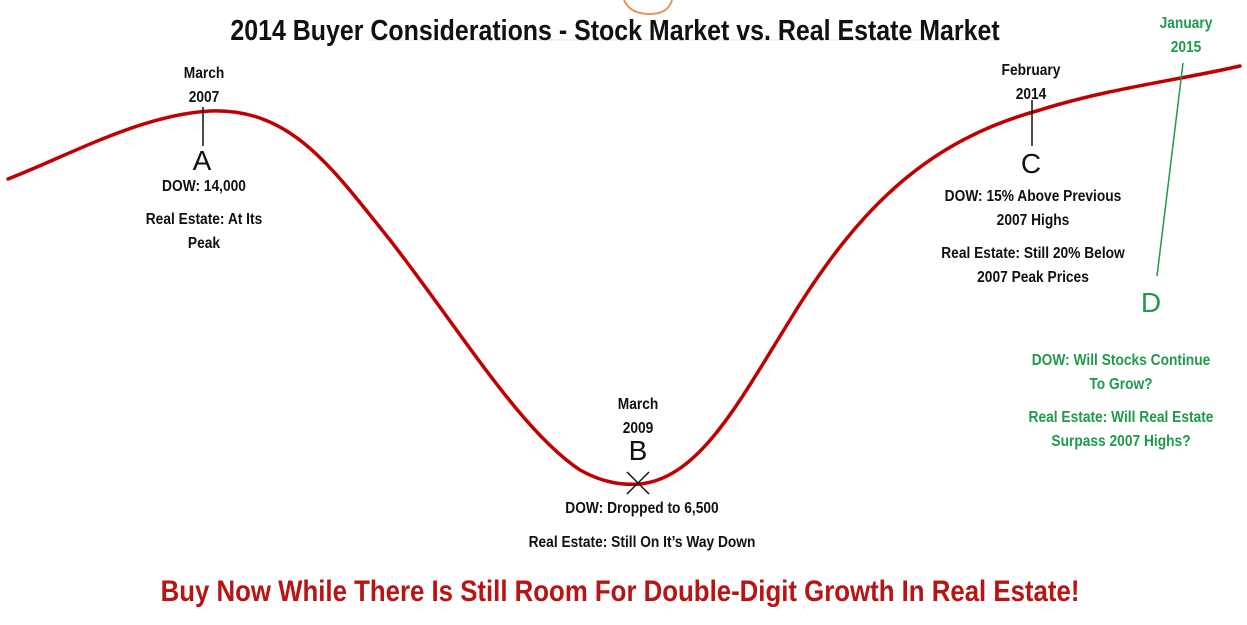  Describe the element at coordinates (642, 542) in the screenshot. I see `point-b-real-estate: Real Estate: Still On It’s Way Down` at that location.